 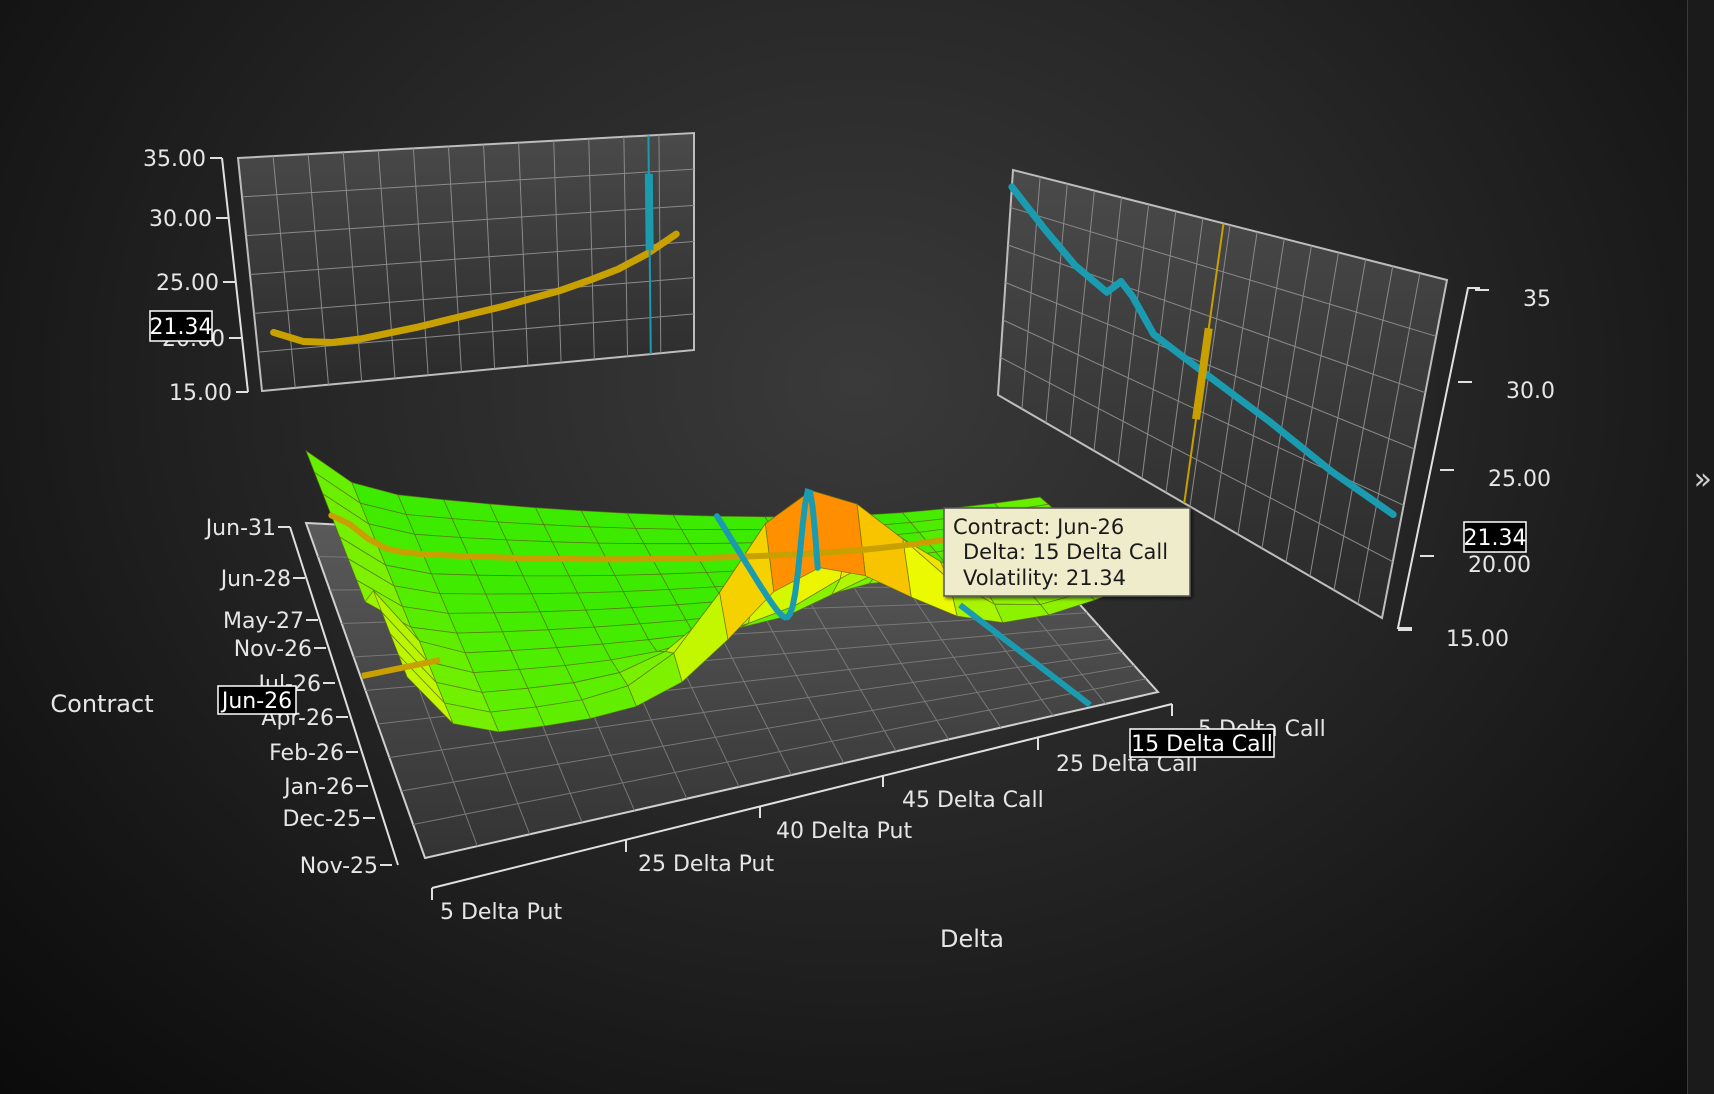 What do you see at coordinates (1499, 565) in the screenshot?
I see `z-tick-label-right: 20.00` at bounding box center [1499, 565].